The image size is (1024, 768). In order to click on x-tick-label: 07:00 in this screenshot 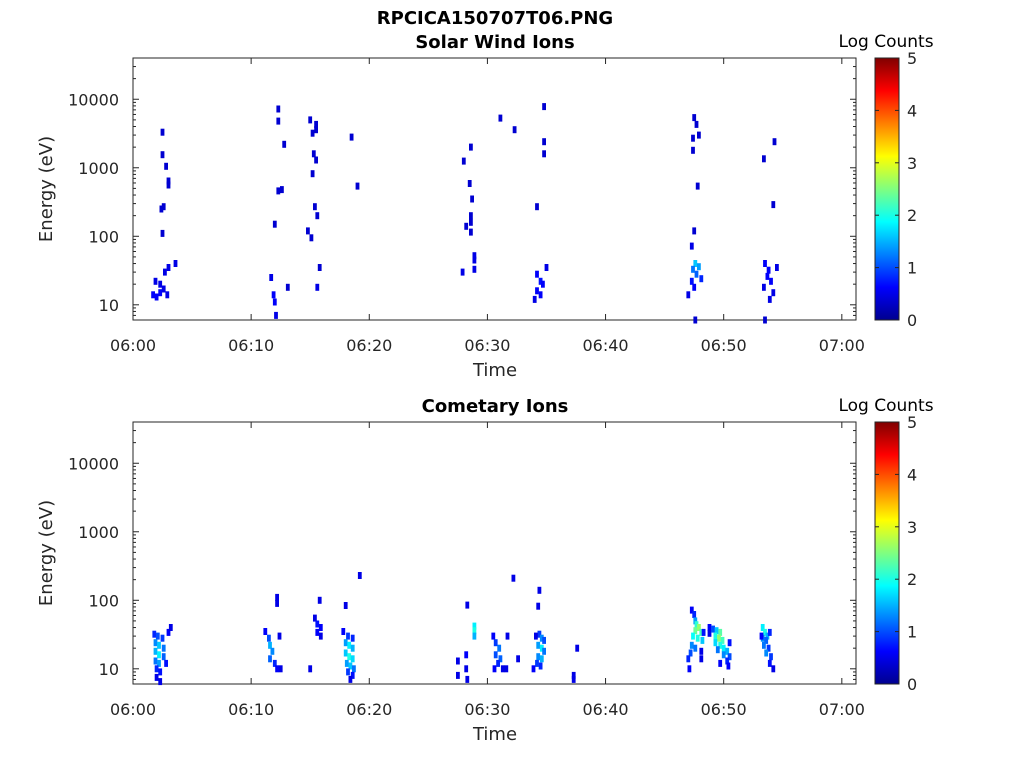, I will do `click(842, 345)`.